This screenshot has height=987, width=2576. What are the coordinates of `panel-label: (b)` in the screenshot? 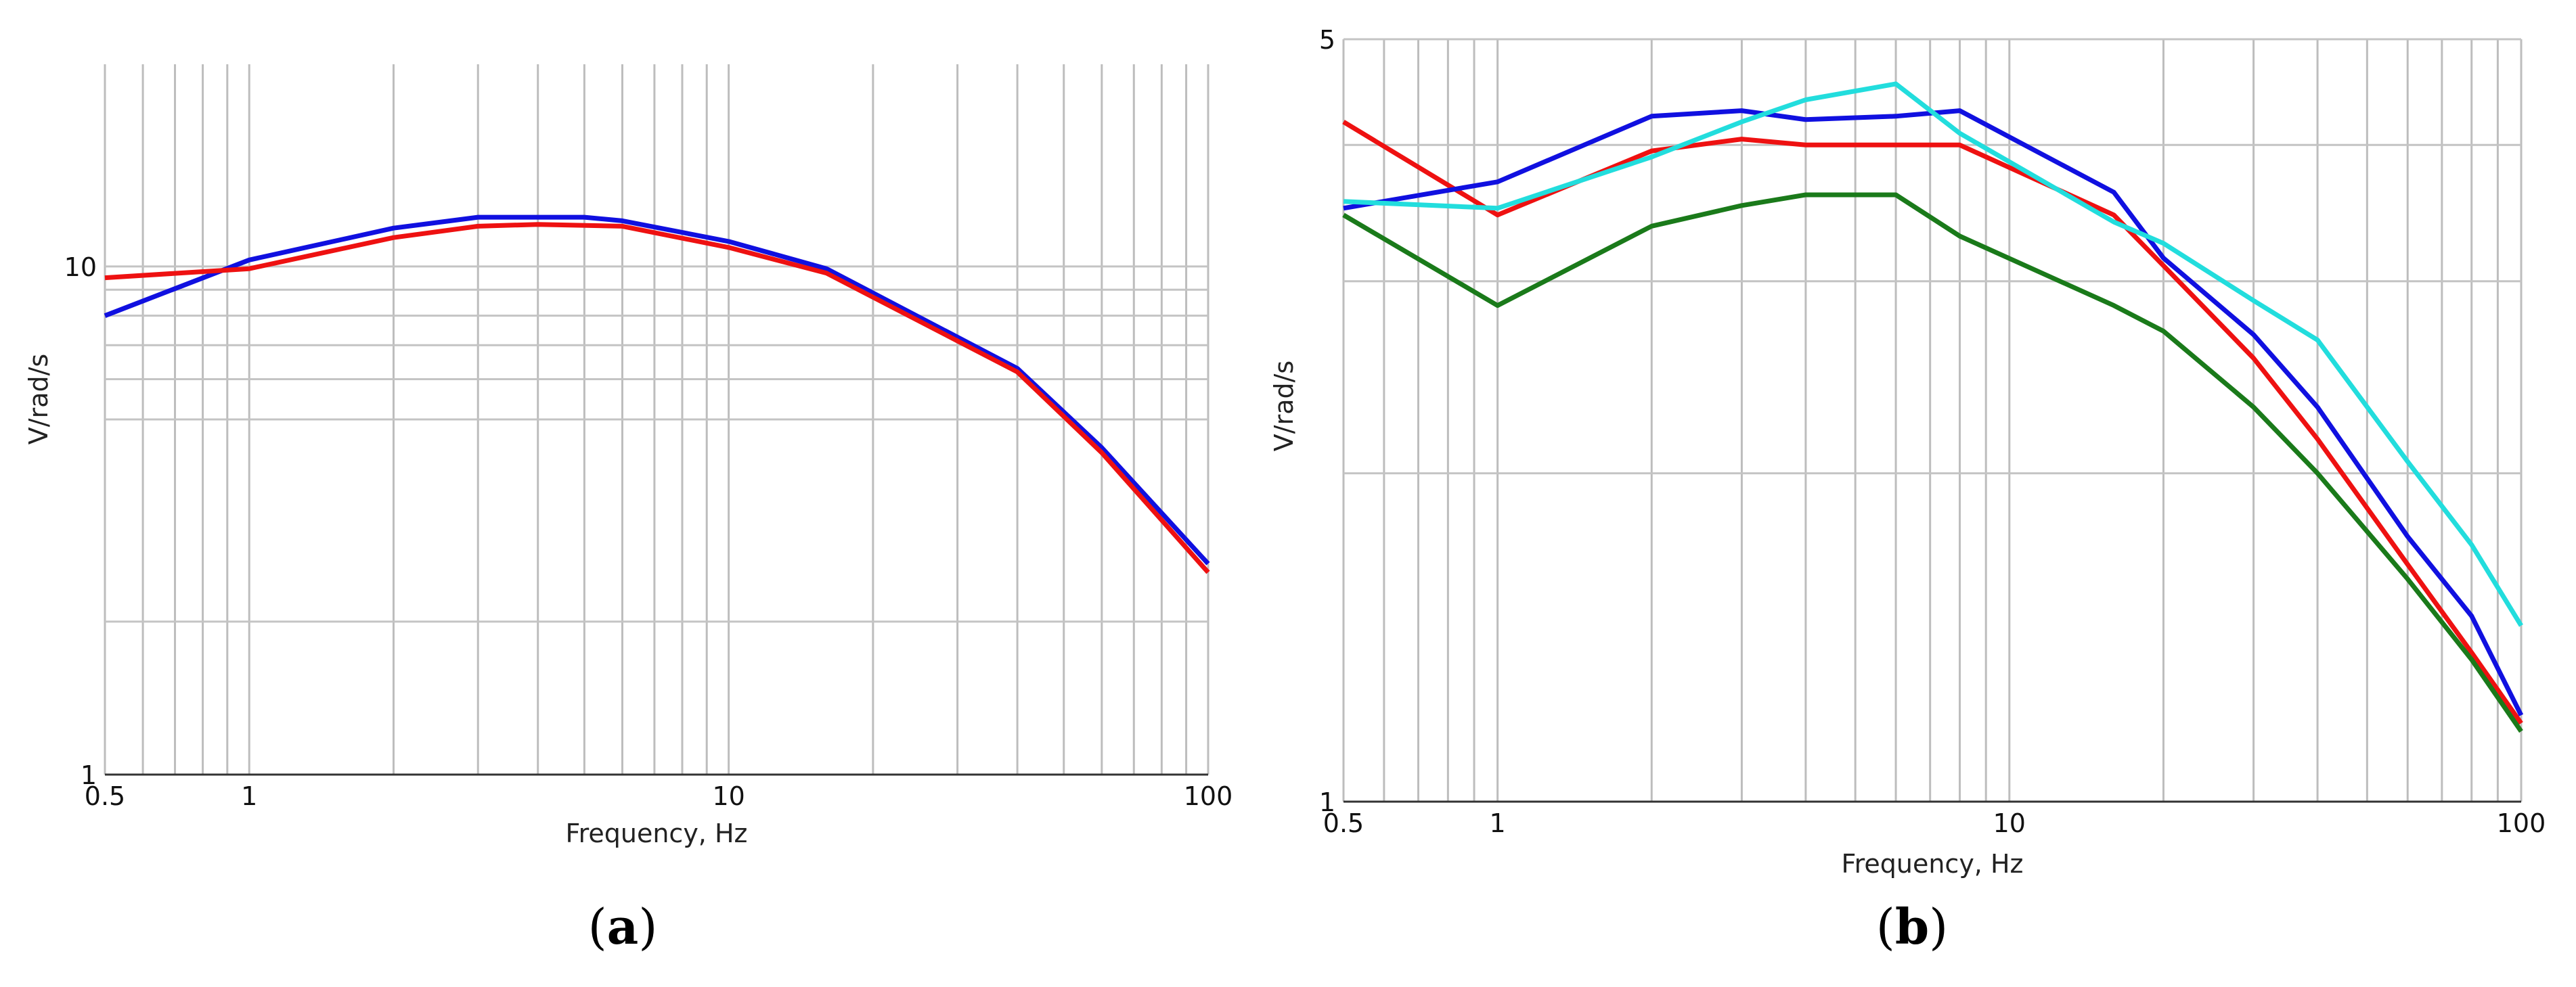 It's located at (1912, 926).